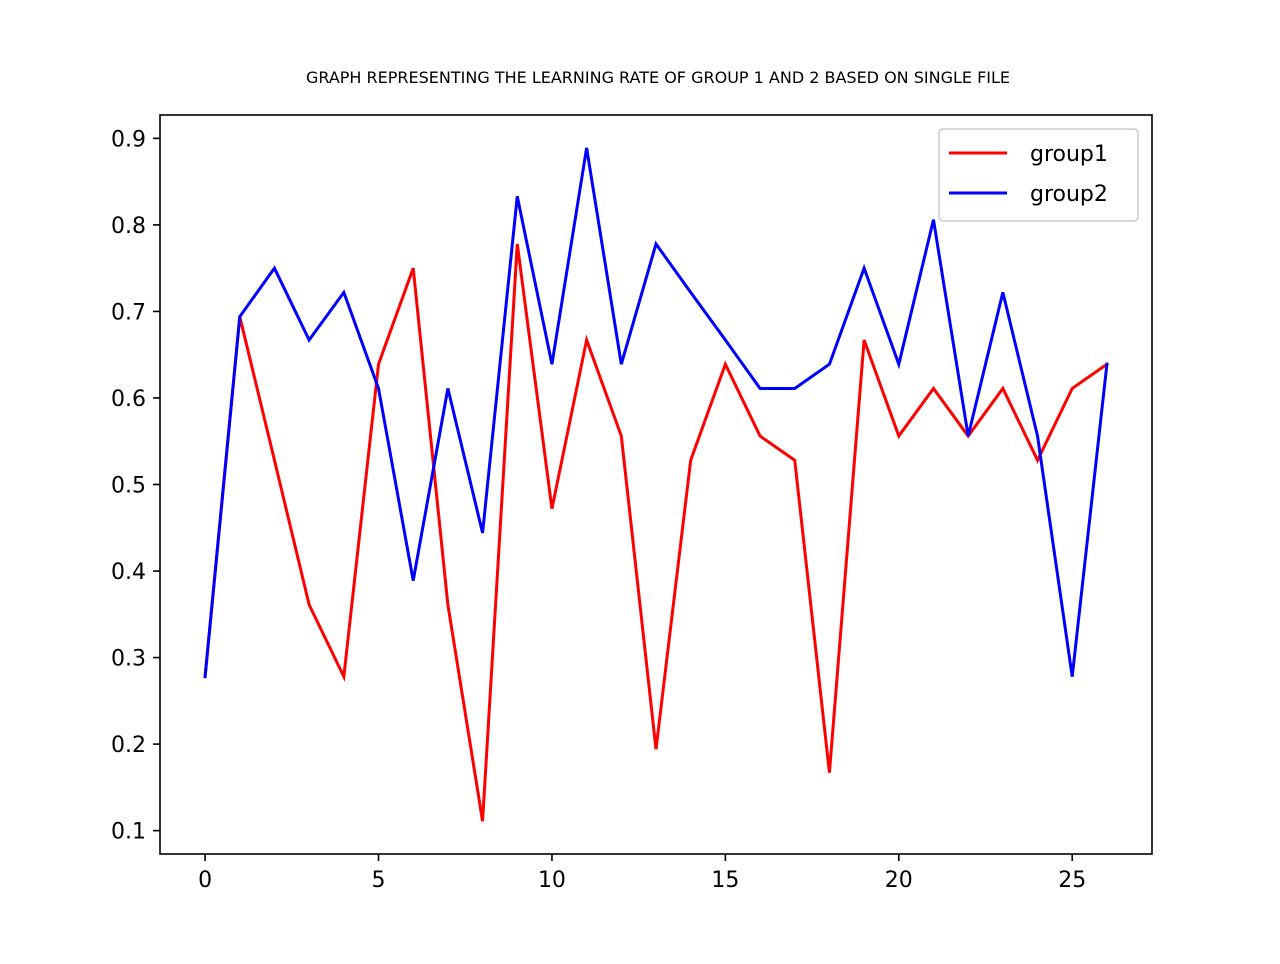  What do you see at coordinates (1069, 194) in the screenshot?
I see `legend-label-group2: group2` at bounding box center [1069, 194].